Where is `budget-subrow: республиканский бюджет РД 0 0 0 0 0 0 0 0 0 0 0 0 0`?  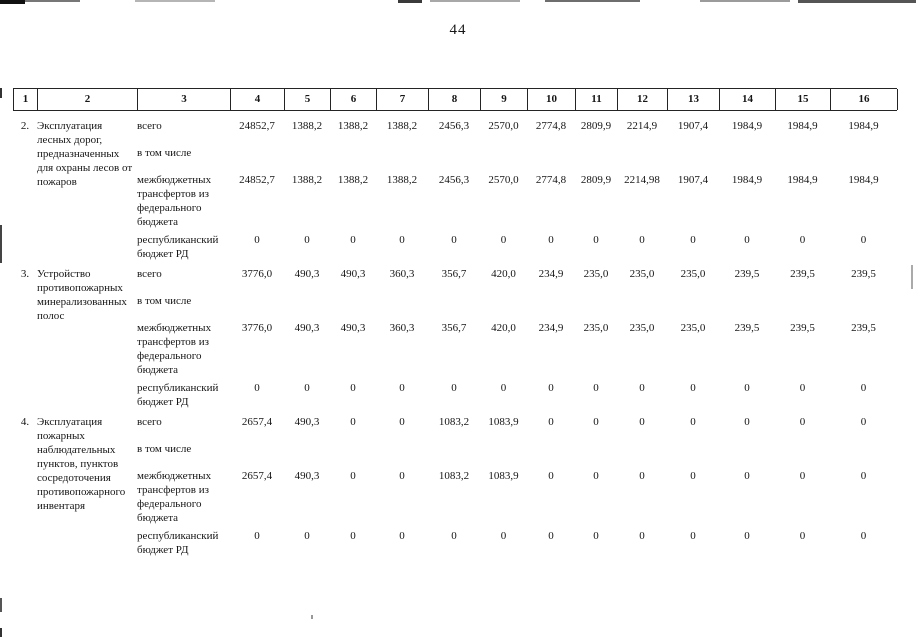 budget-subrow: республиканский бюджет РД 0 0 0 0 0 0 0 0 0 0 0 0 0 is located at coordinates (517, 395).